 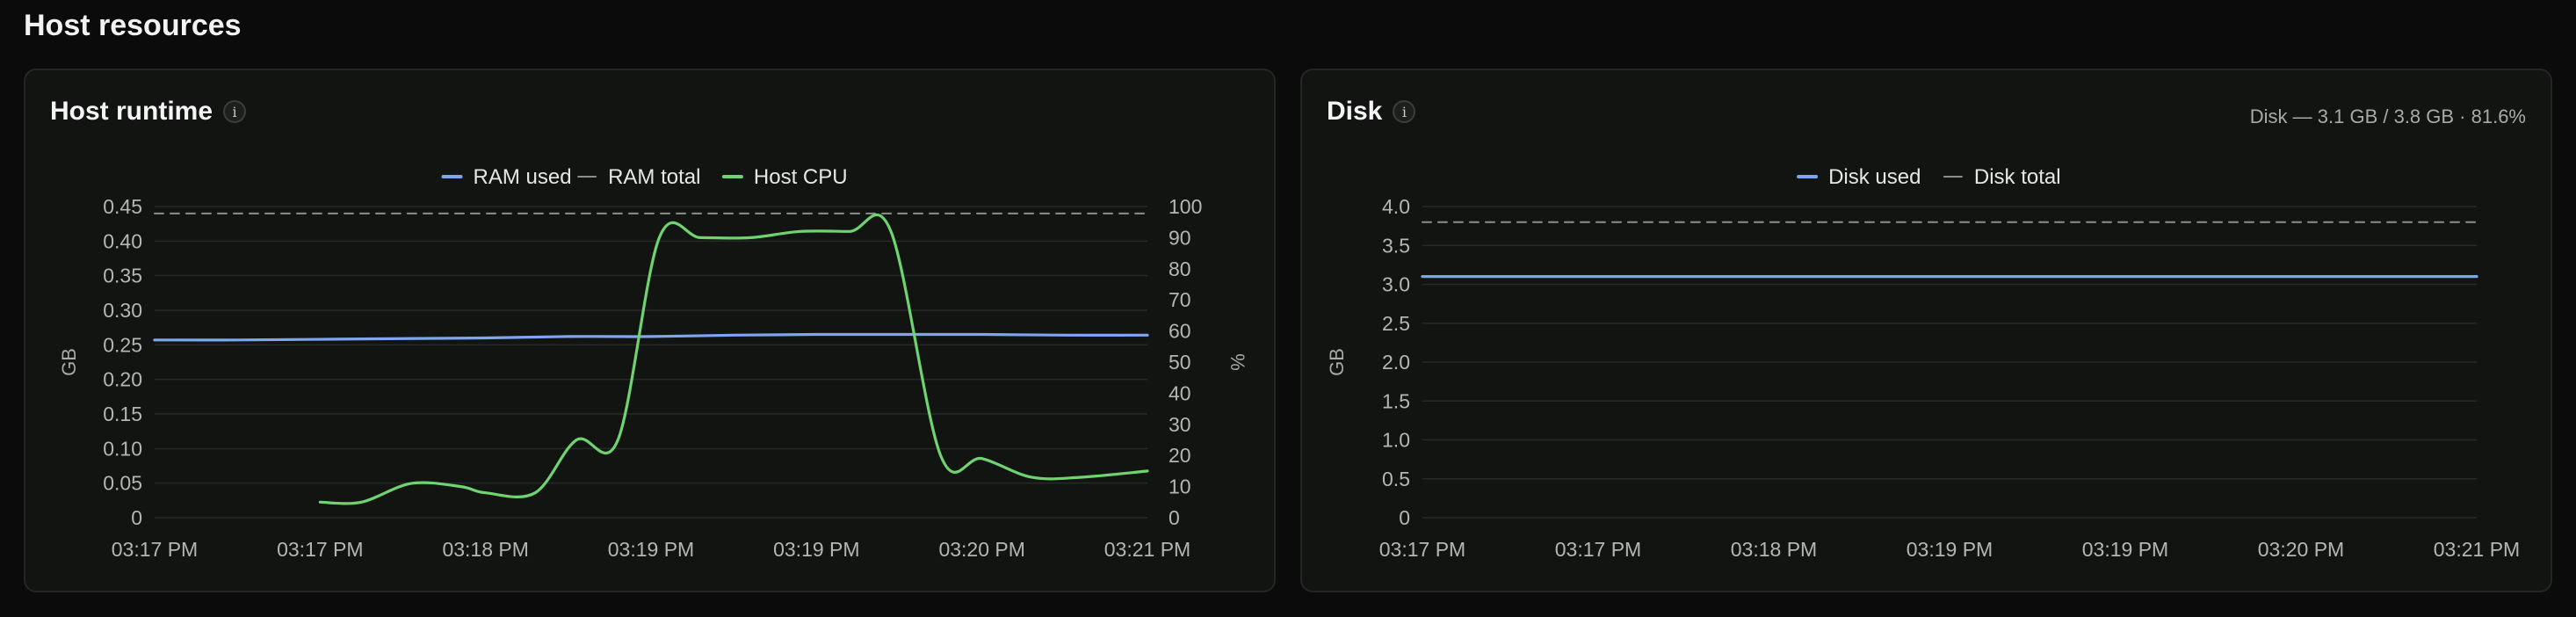 I want to click on y-right-tick-label: 90, so click(x=1180, y=237).